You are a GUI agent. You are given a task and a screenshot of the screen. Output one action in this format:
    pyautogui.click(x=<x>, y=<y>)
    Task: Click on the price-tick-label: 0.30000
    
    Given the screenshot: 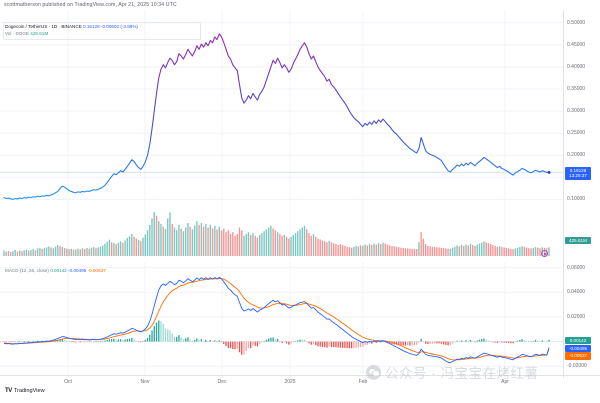 What is the action you would take?
    pyautogui.click(x=576, y=111)
    